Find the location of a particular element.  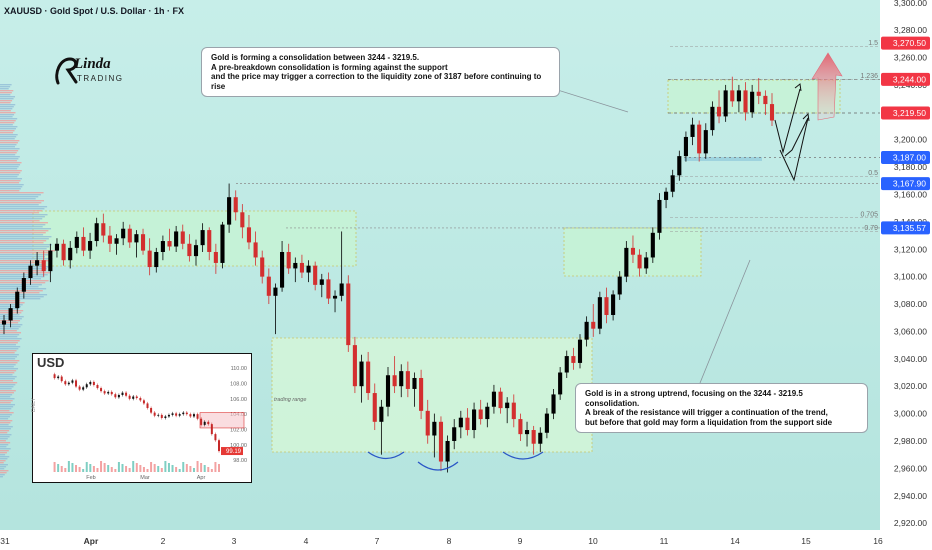

y-tick-label: 3,040.00 is located at coordinates (910, 359).